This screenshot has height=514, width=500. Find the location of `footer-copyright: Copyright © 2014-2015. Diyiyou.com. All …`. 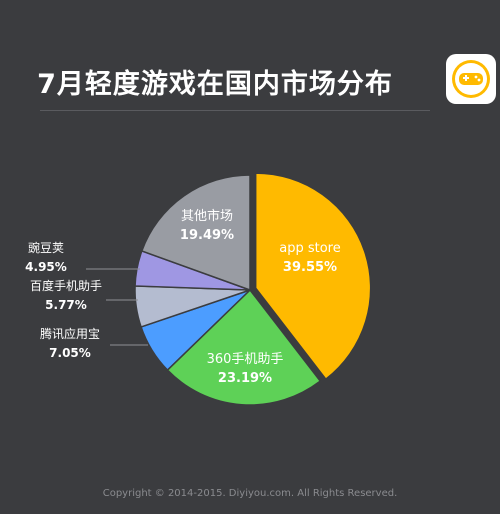

footer-copyright: Copyright © 2014-2015. Diyiyou.com. All … is located at coordinates (250, 493).